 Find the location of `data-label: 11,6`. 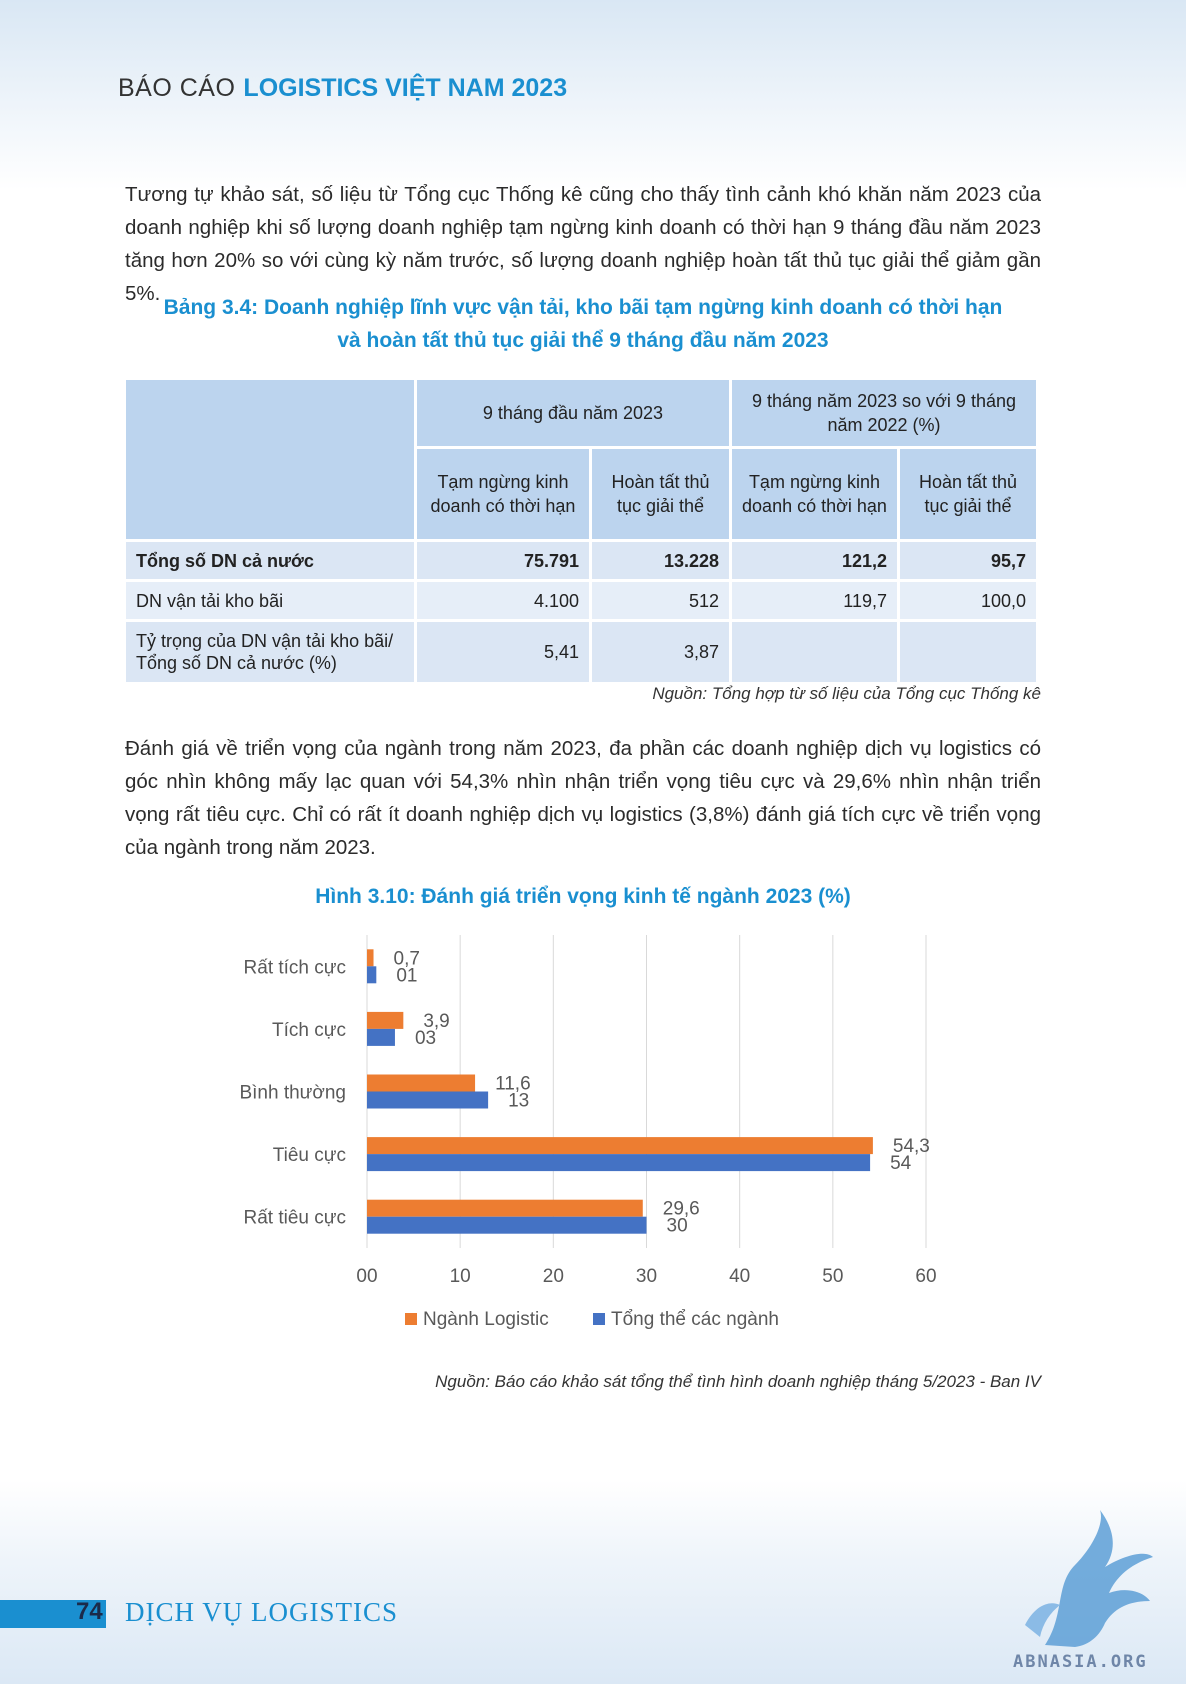

data-label: 11,6 is located at coordinates (513, 1084).